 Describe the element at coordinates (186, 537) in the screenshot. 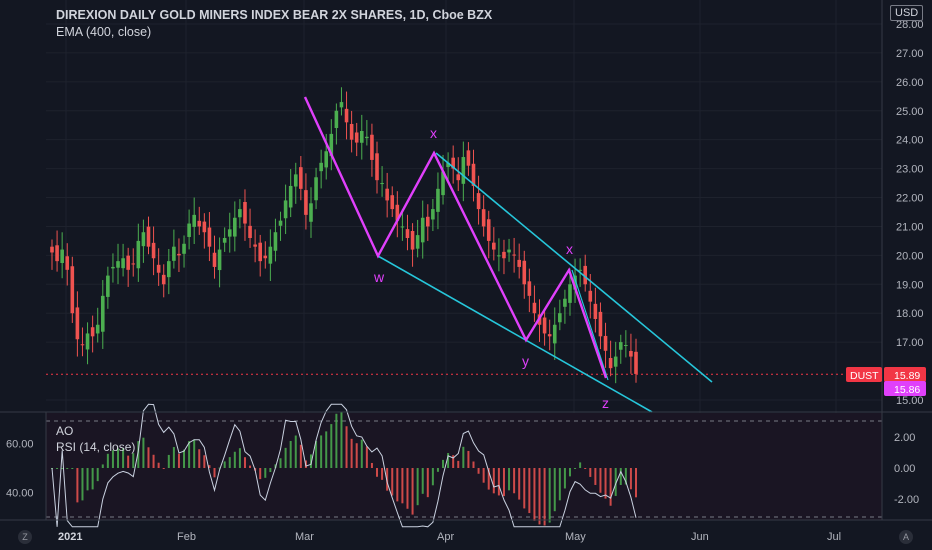

I see `time-tick-label: Feb` at that location.